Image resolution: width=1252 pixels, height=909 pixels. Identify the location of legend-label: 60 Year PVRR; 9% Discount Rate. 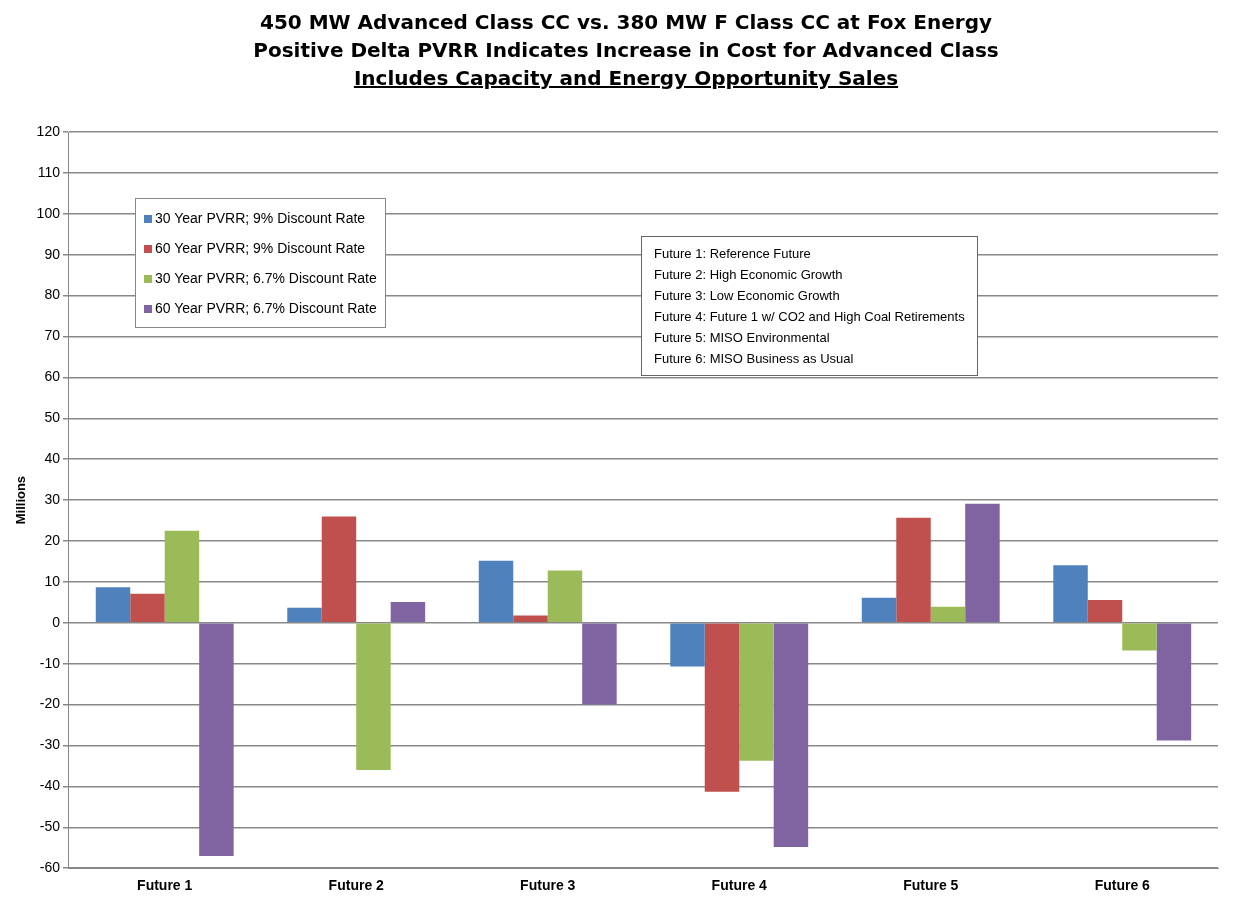
(260, 248).